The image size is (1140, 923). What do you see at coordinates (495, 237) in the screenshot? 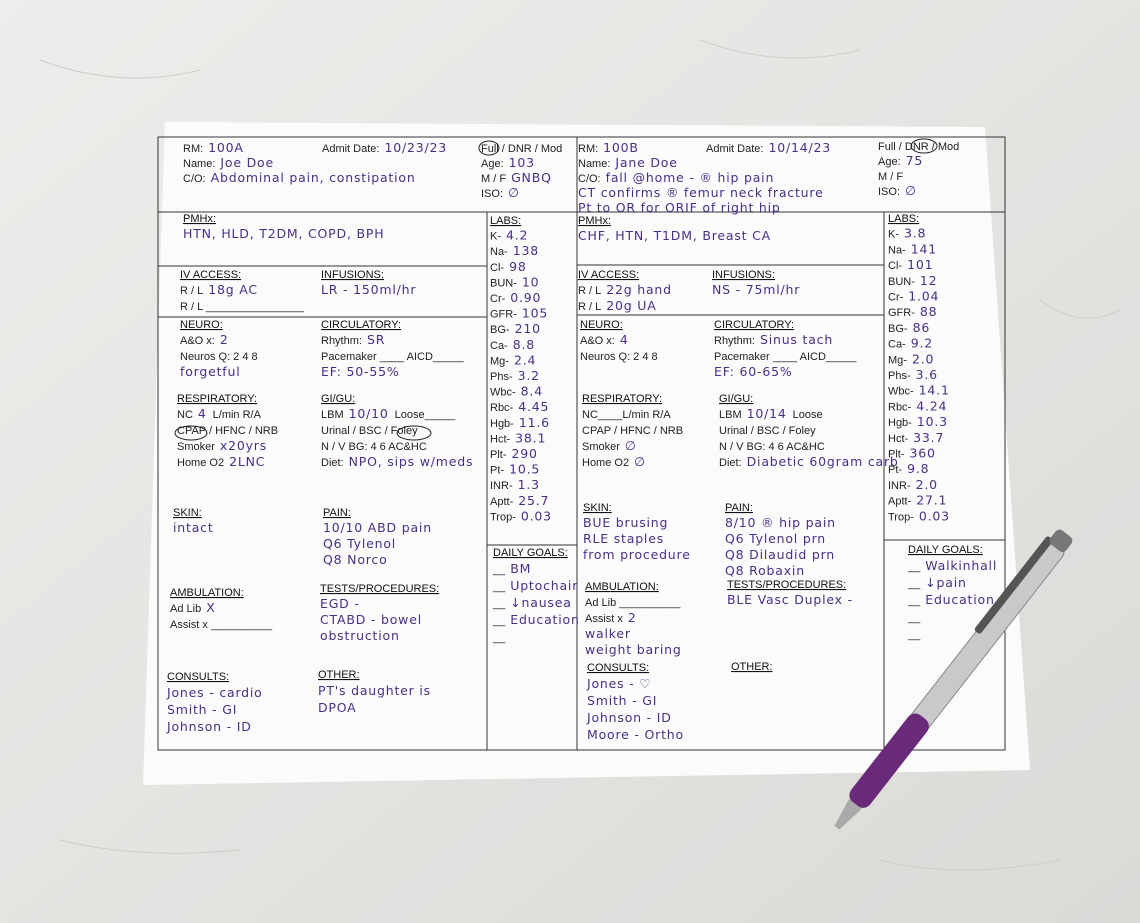
I see `form-text: K-` at bounding box center [495, 237].